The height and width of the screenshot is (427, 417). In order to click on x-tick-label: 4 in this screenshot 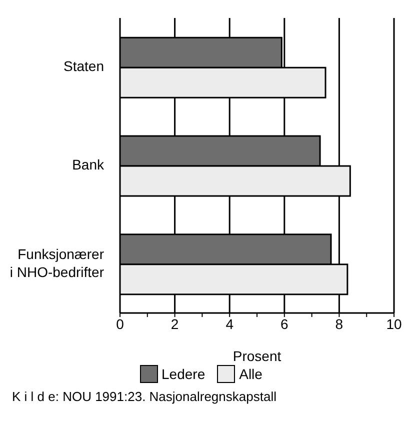, I will do `click(230, 324)`.